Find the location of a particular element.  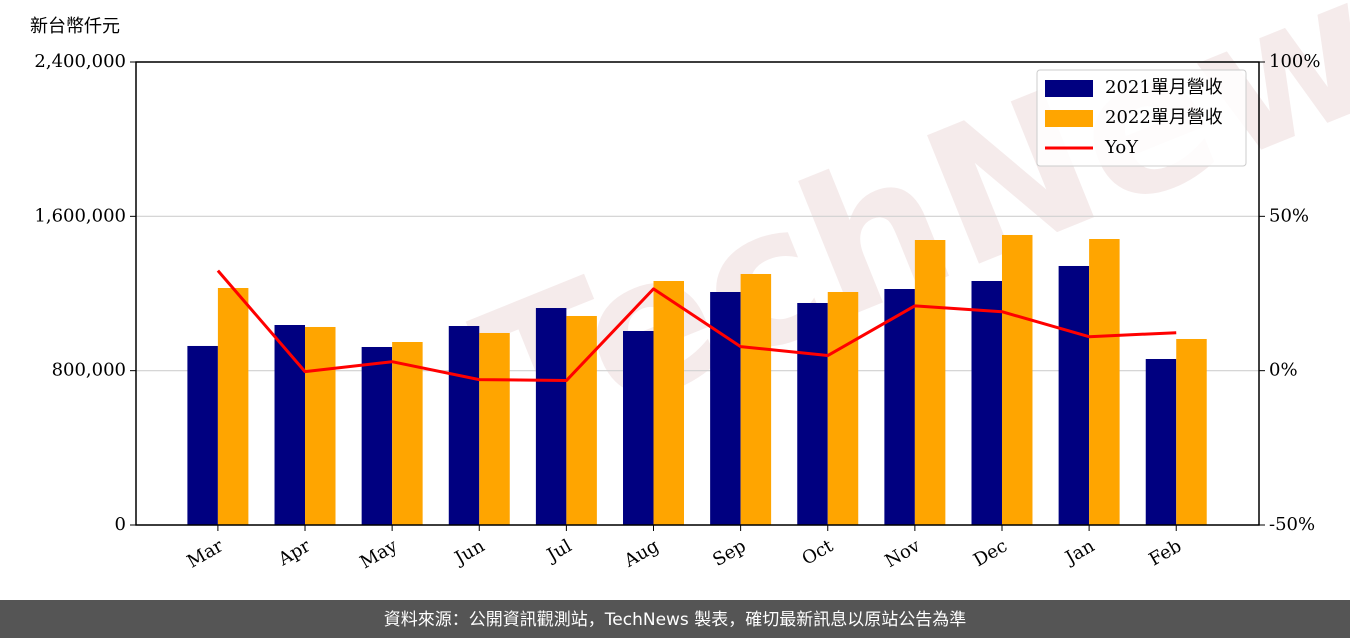

footer-band is located at coordinates (675, 619).